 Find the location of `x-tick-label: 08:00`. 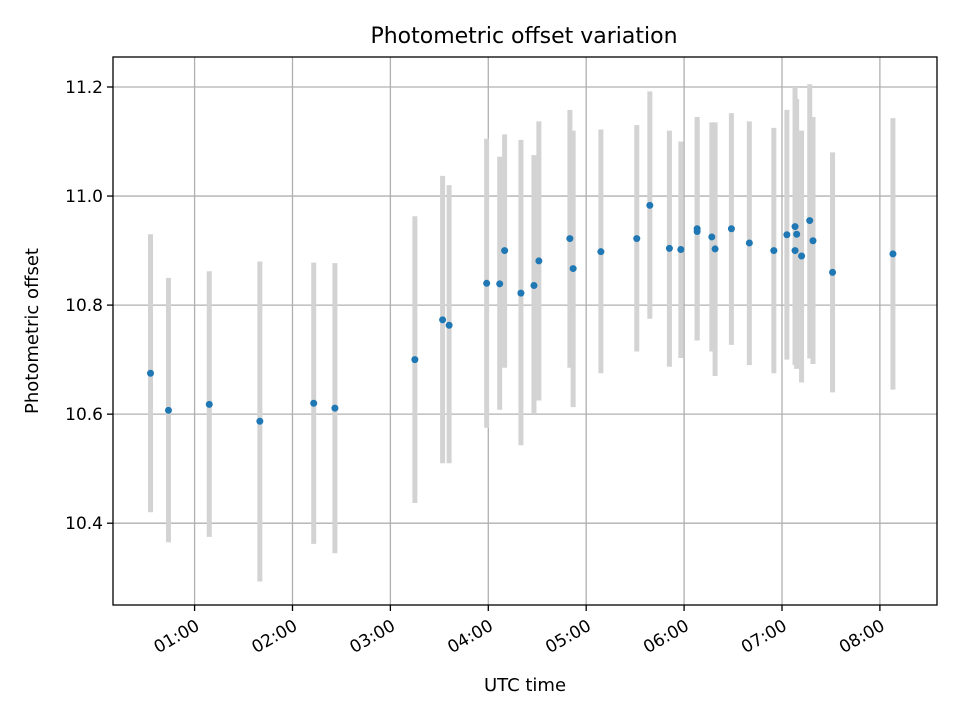

x-tick-label: 08:00 is located at coordinates (862, 637).